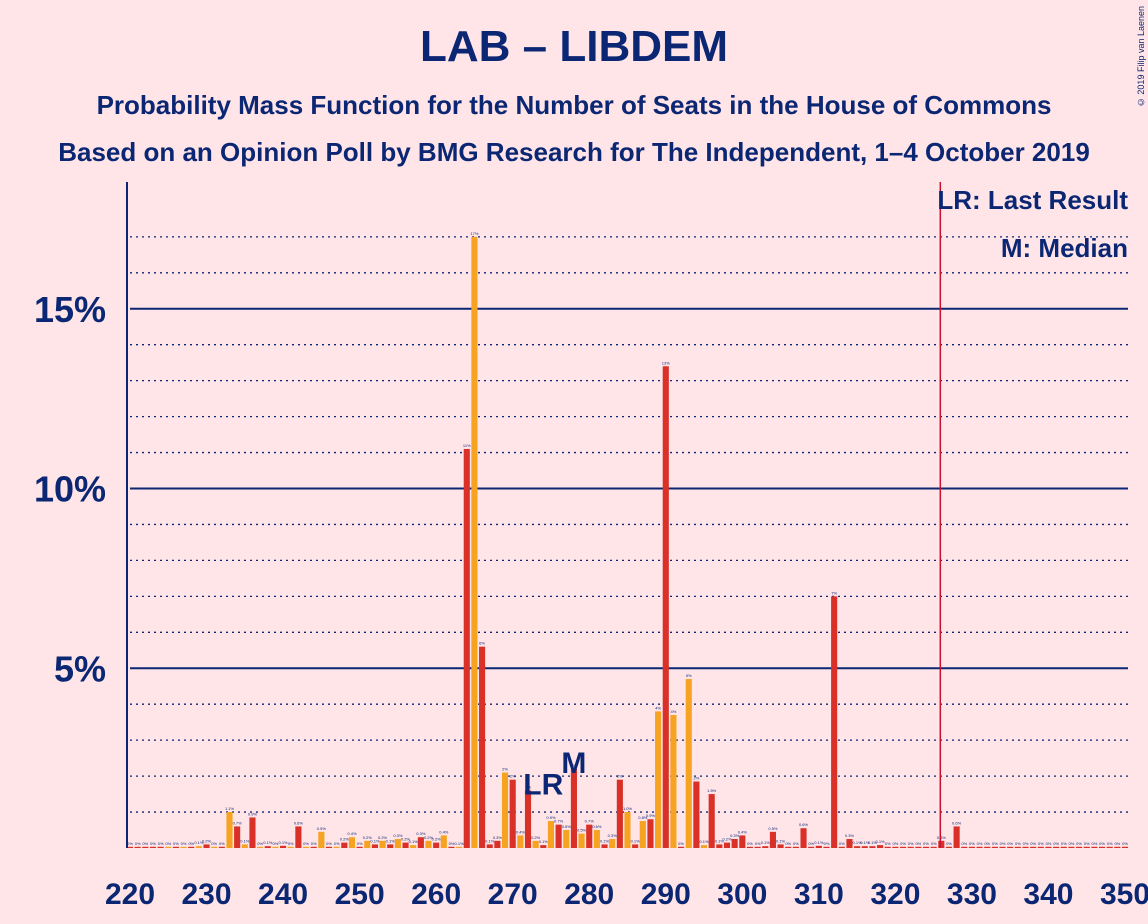 The height and width of the screenshot is (924, 1148). What do you see at coordinates (444, 831) in the screenshot?
I see `bar-label-seat-261: 0.4%` at bounding box center [444, 831].